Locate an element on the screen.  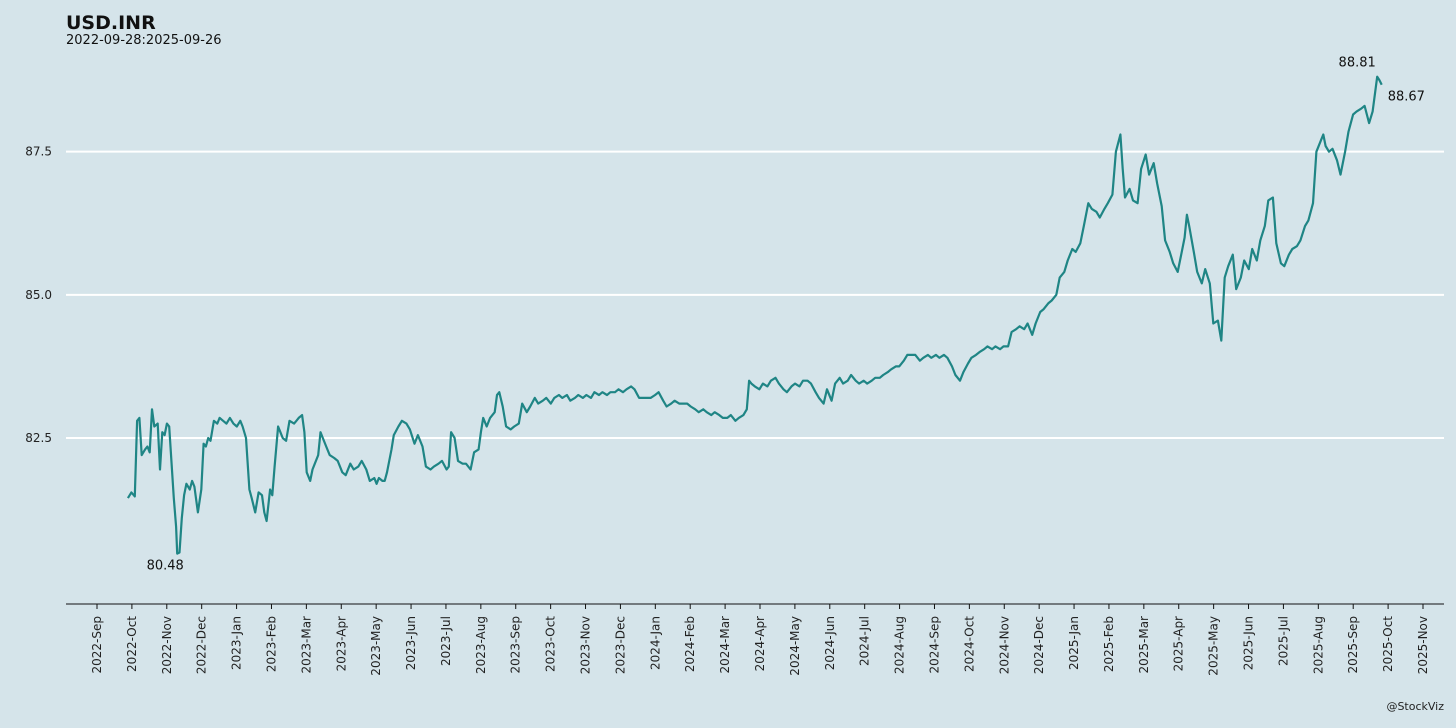
x-tick-label: 2025-Sep is located at coordinates (1353, 645).